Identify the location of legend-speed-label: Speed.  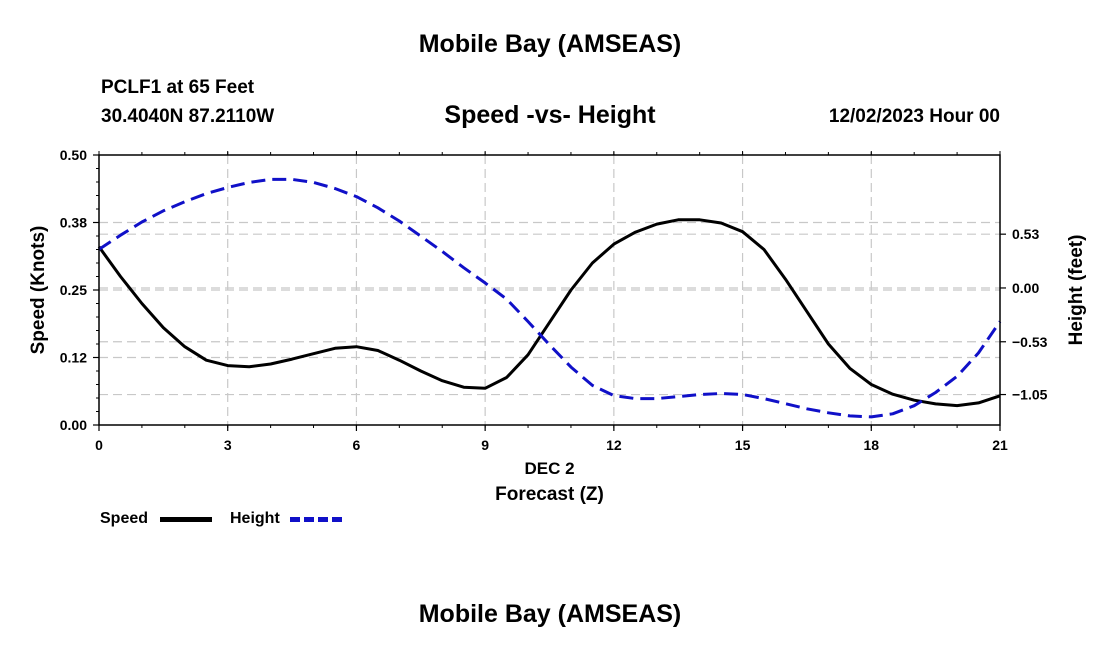
(124, 518).